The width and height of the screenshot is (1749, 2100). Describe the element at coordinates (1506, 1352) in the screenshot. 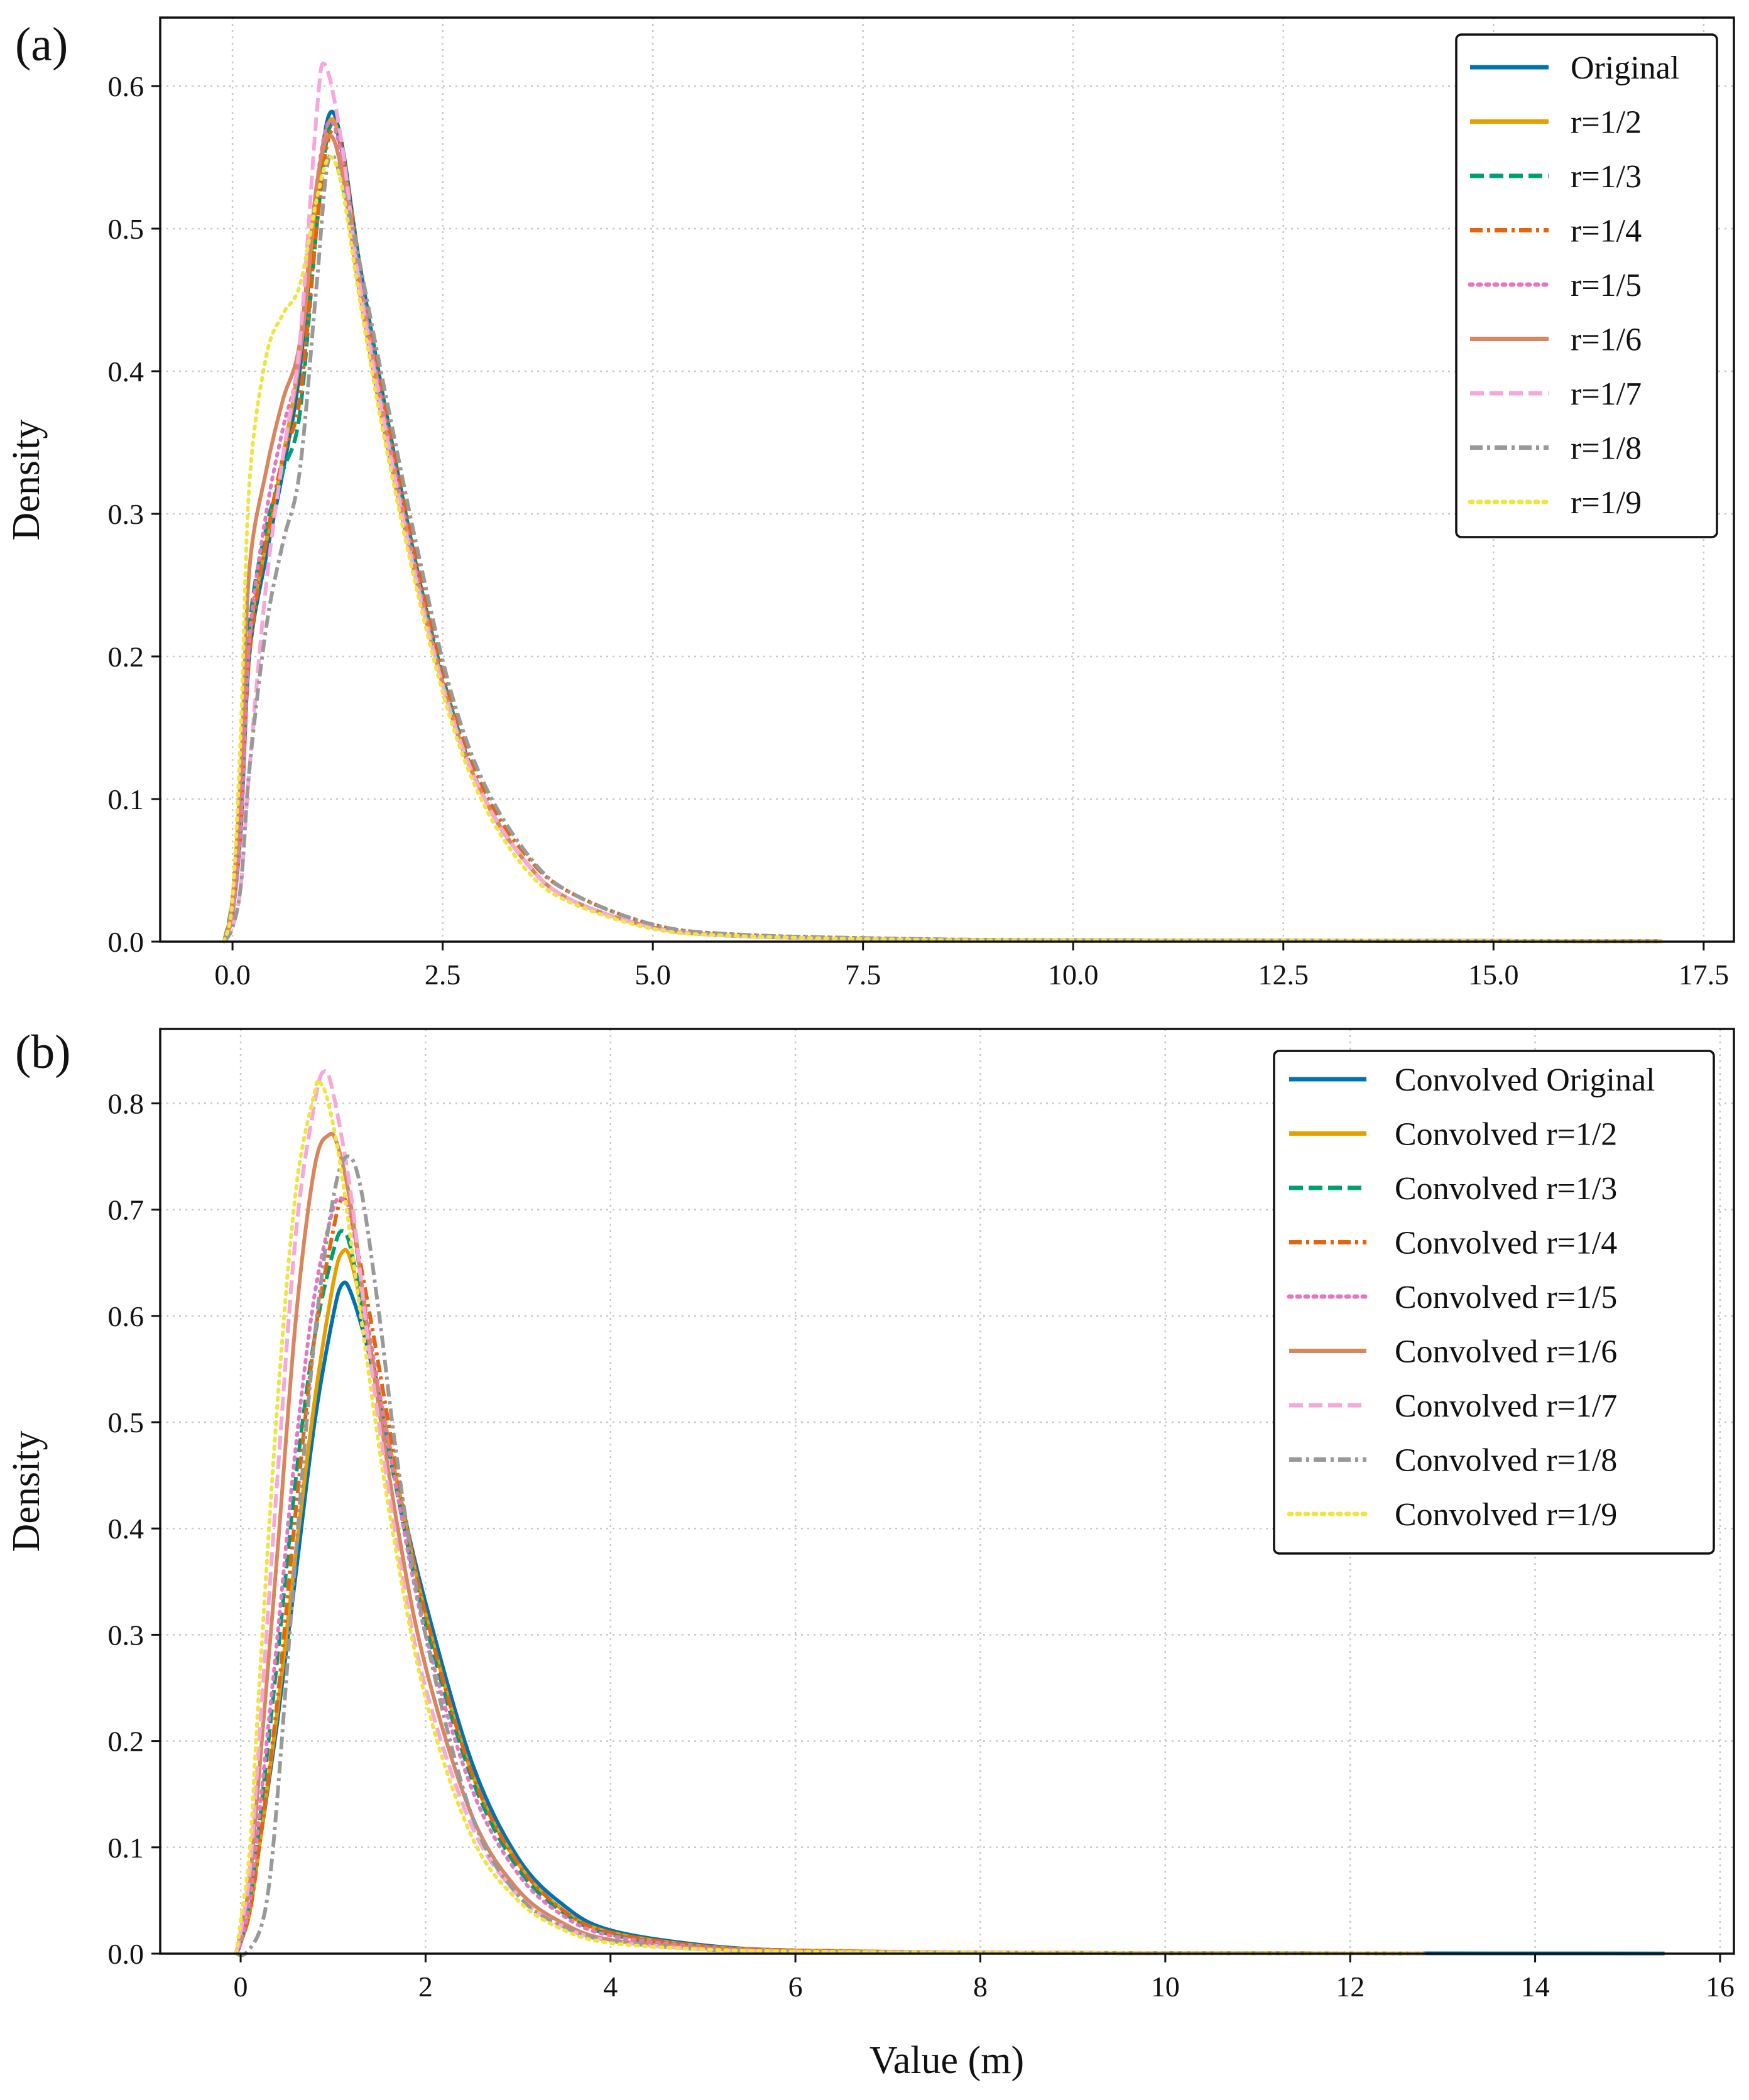

I see `legend-entry-label: Convolved r=1/6` at that location.